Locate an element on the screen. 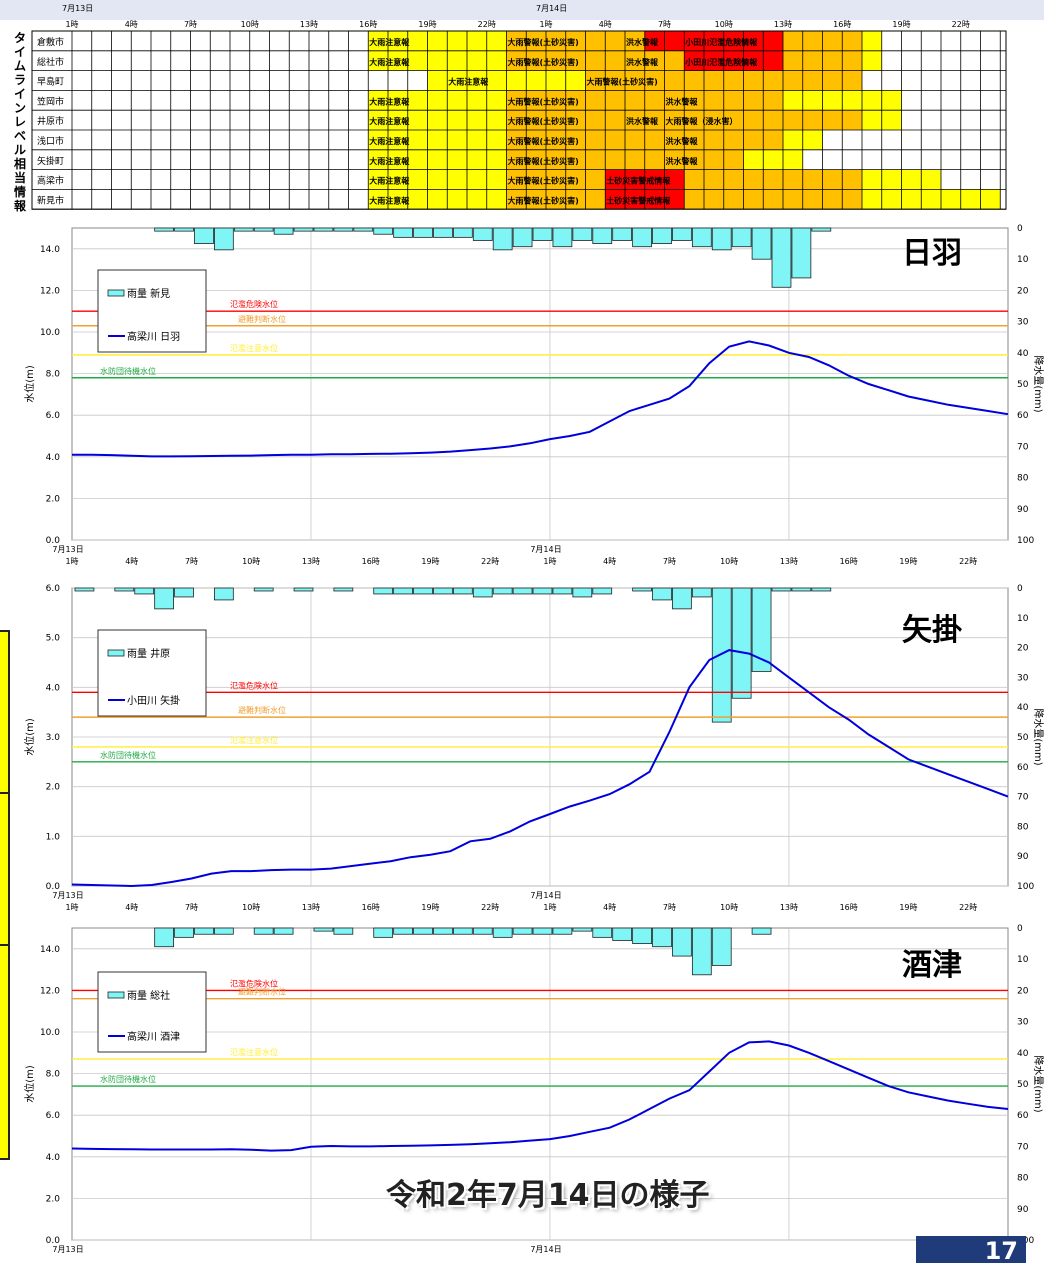 This screenshot has height=1266, width=1044. timeline-row: 高梁市 大雨注意報 大雨警報(土砂災害) 土砂災害警戒情報 is located at coordinates (489, 179).